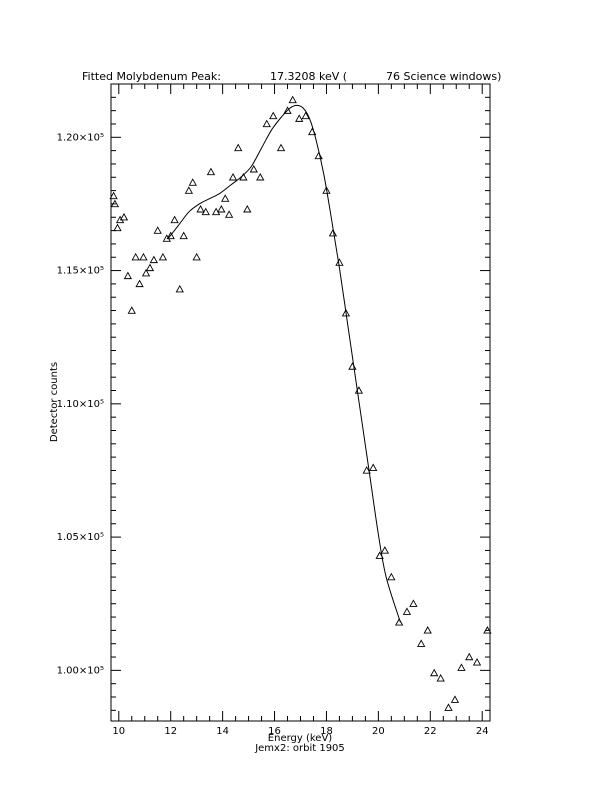 The width and height of the screenshot is (612, 792). I want to click on y-tick-label: 1.10×10⁵, so click(80, 404).